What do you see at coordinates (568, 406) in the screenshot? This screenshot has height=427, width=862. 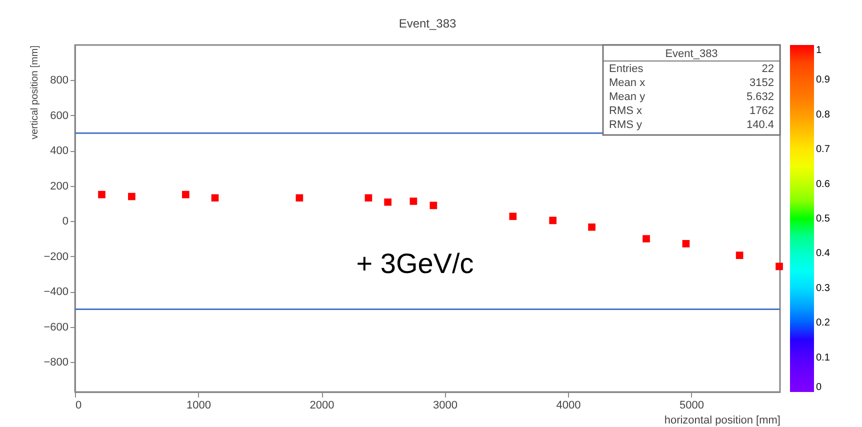 I see `x-tick-label: 4000` at bounding box center [568, 406].